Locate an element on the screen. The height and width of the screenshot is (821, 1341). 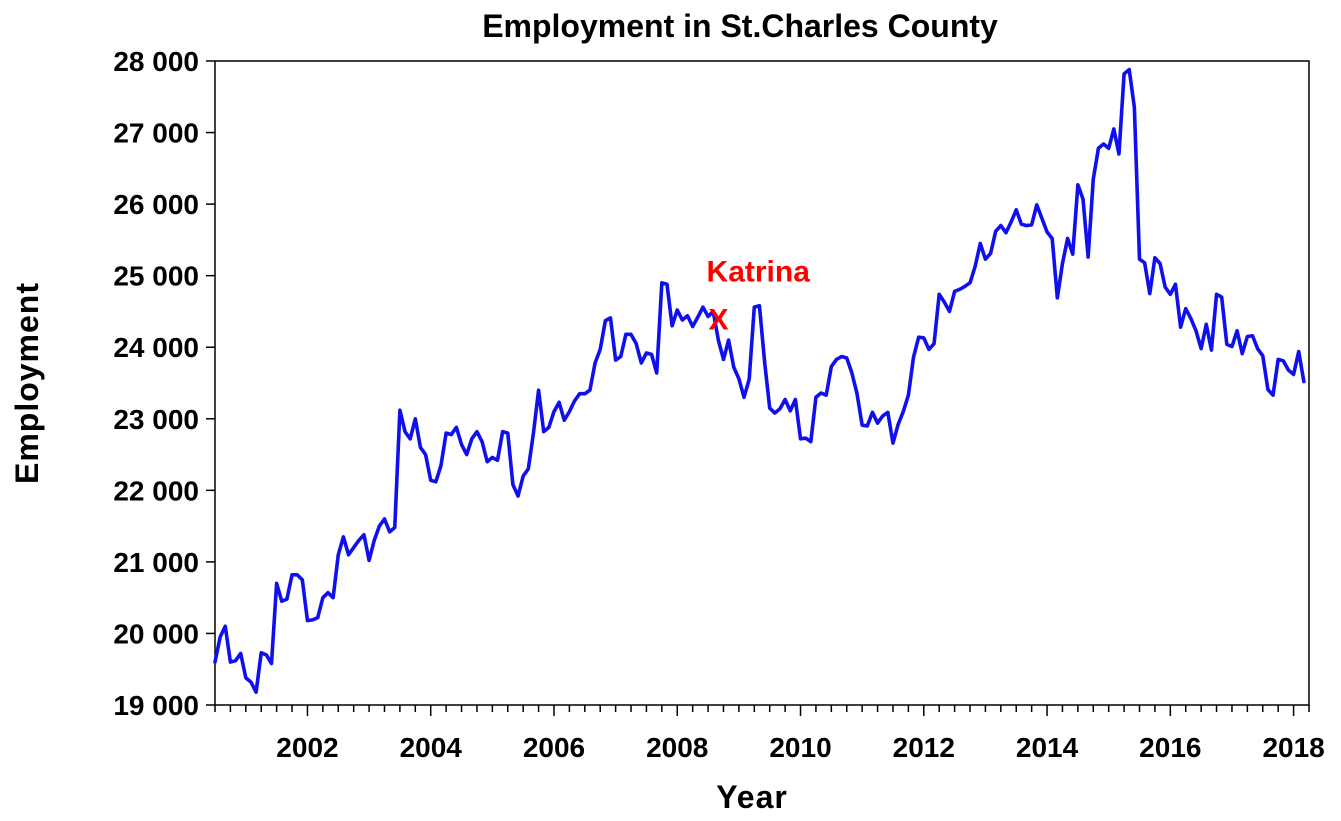
x-tick-label: 2004 is located at coordinates (431, 747).